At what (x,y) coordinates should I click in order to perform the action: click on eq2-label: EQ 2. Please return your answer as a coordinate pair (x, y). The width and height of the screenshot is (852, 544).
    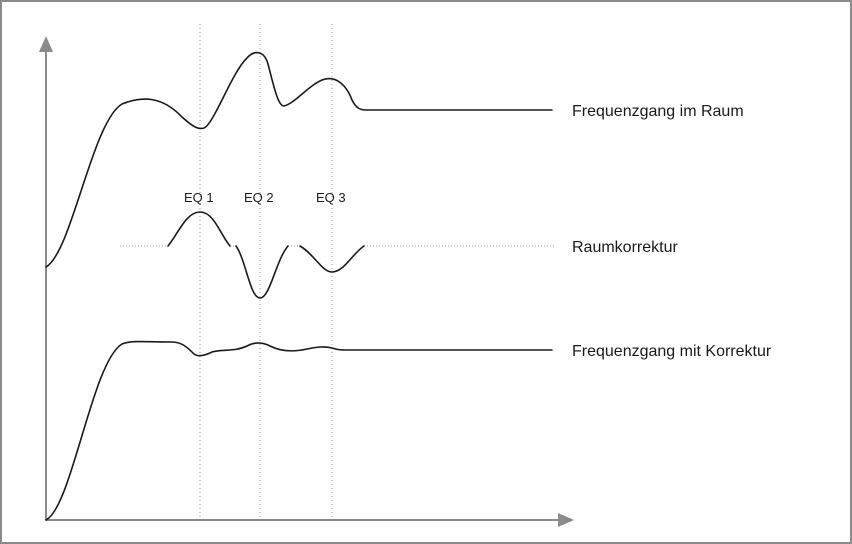
    Looking at the image, I should click on (259, 197).